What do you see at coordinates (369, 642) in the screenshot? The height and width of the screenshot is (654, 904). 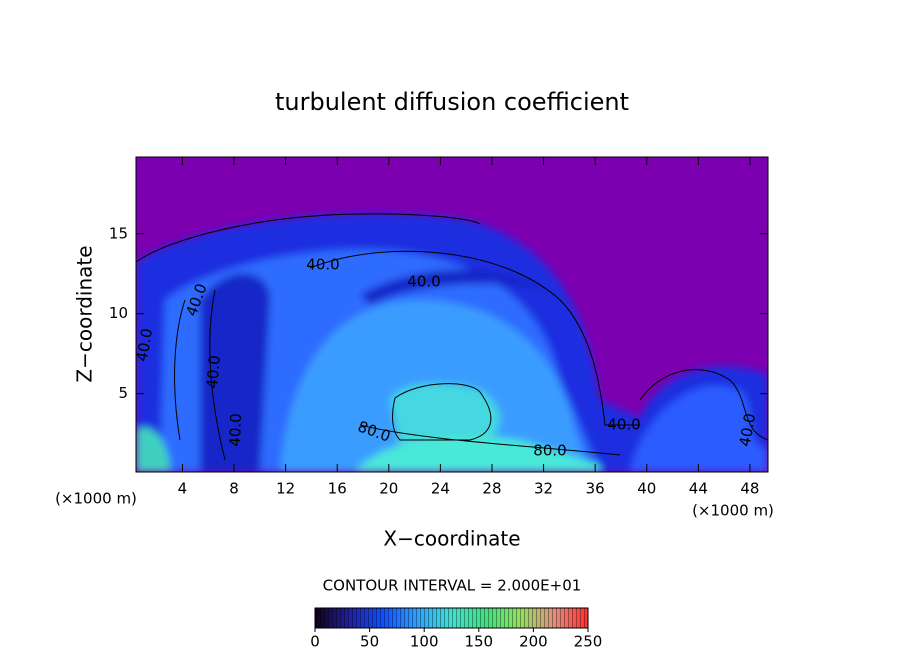 I see `colorbar-tick-label: 50` at bounding box center [369, 642].